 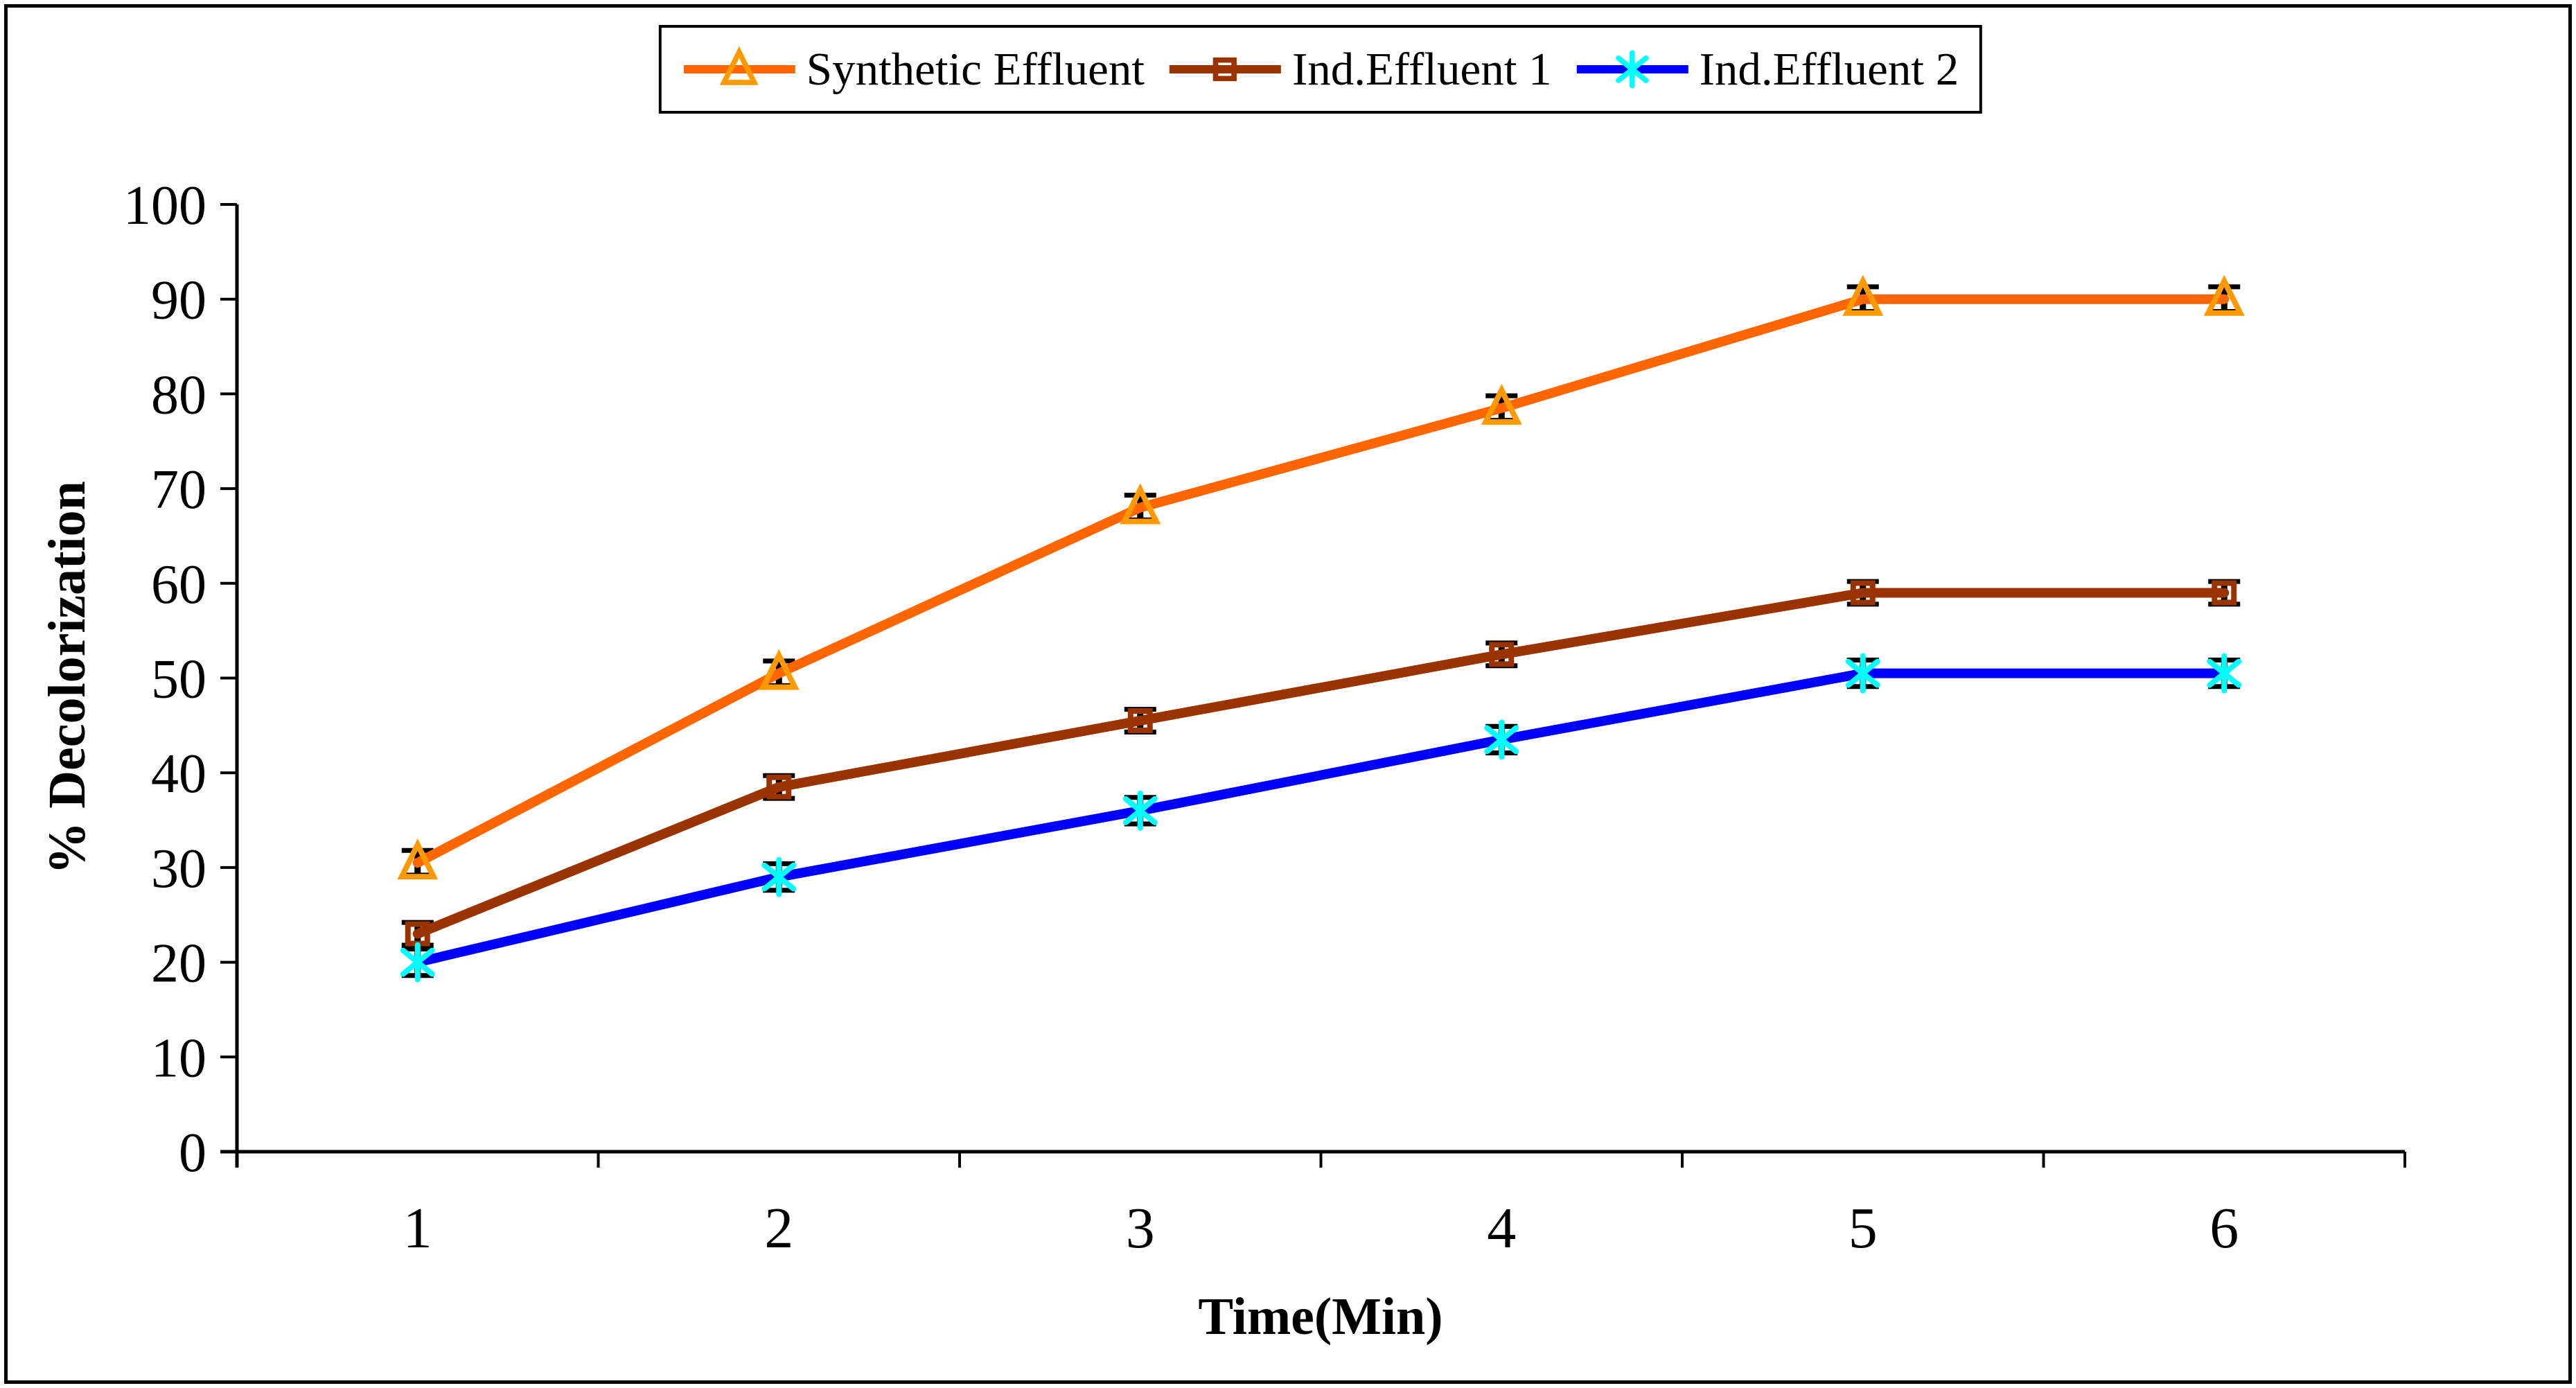 What do you see at coordinates (179, 300) in the screenshot?
I see `y-tick-label: 90` at bounding box center [179, 300].